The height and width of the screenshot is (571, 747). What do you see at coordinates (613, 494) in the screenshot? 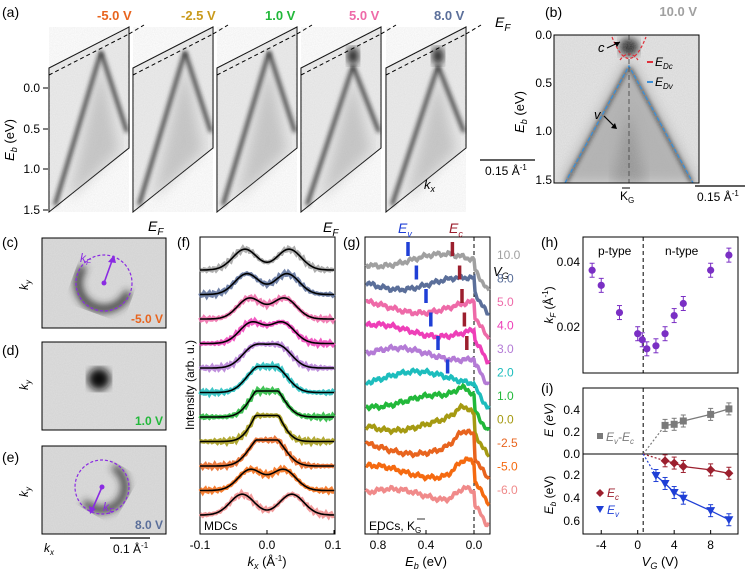
I see `ec-legend: Ec` at bounding box center [613, 494].